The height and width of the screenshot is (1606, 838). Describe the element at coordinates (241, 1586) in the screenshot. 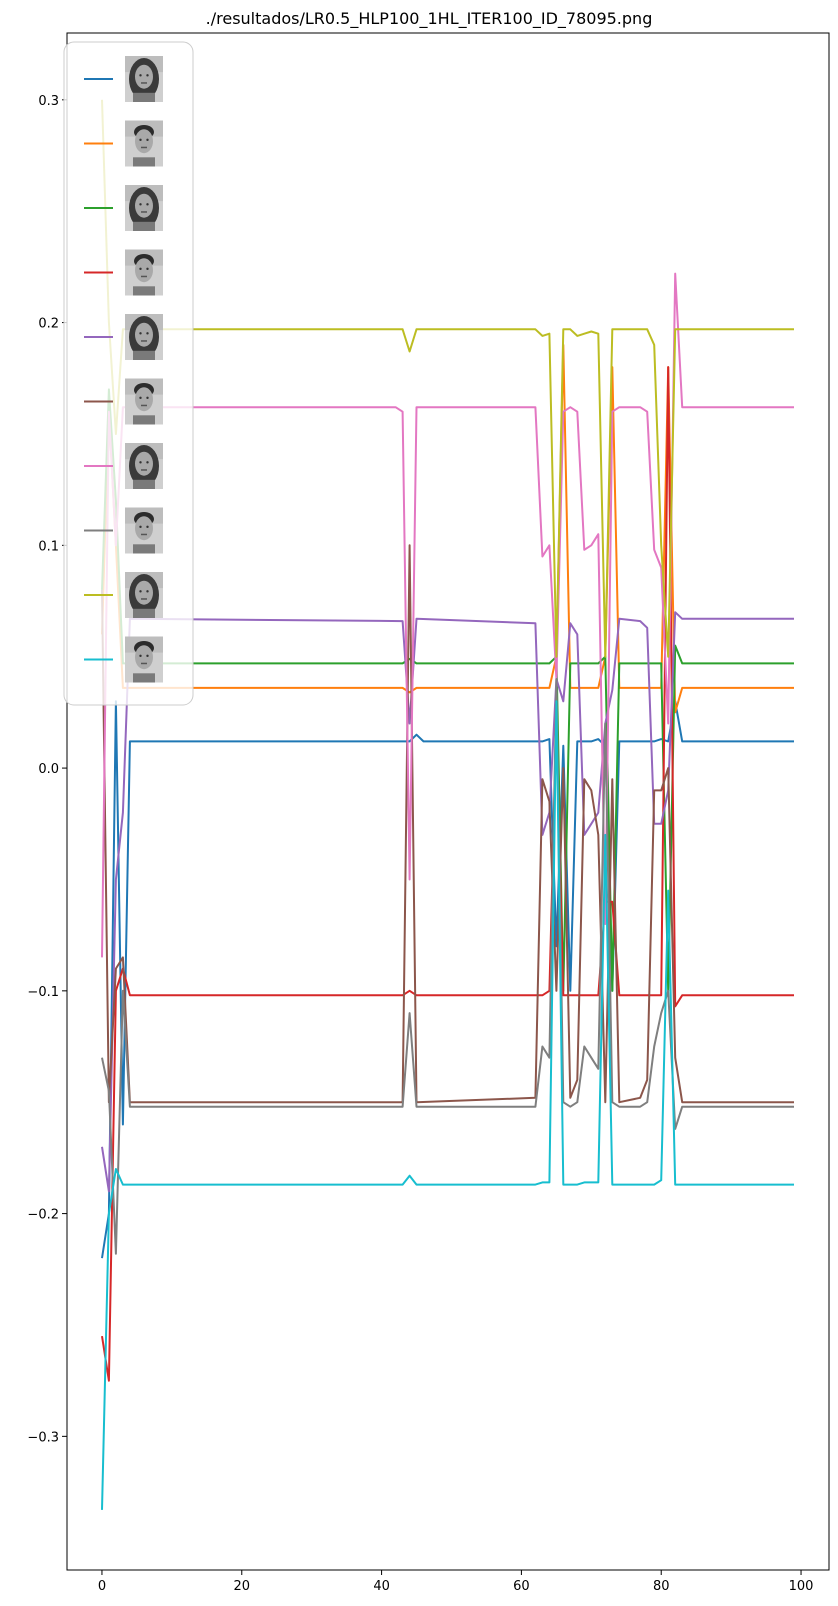

I see `x-tick-label: 20` at that location.